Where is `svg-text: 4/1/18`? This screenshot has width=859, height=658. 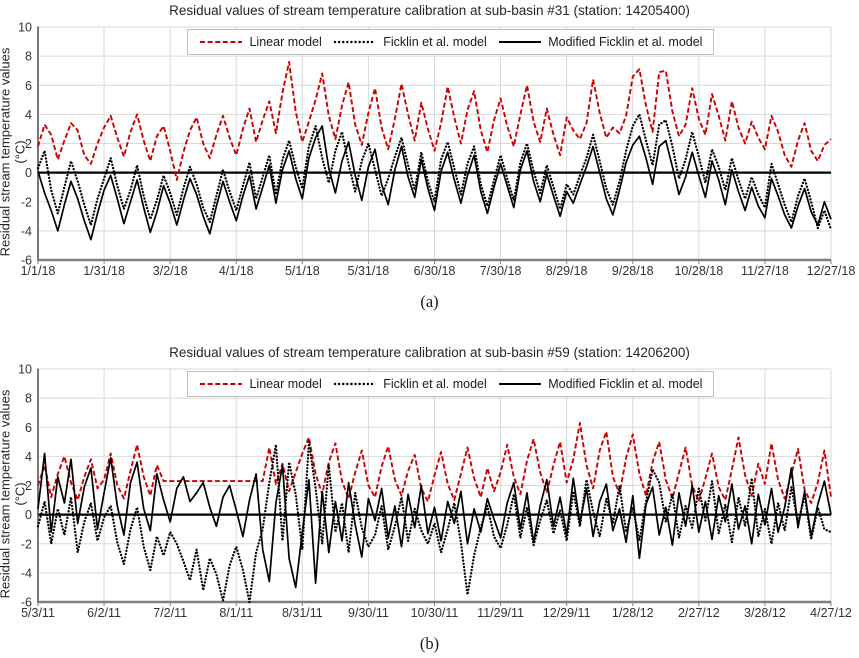
svg-text: 4/1/18 is located at coordinates (236, 271).